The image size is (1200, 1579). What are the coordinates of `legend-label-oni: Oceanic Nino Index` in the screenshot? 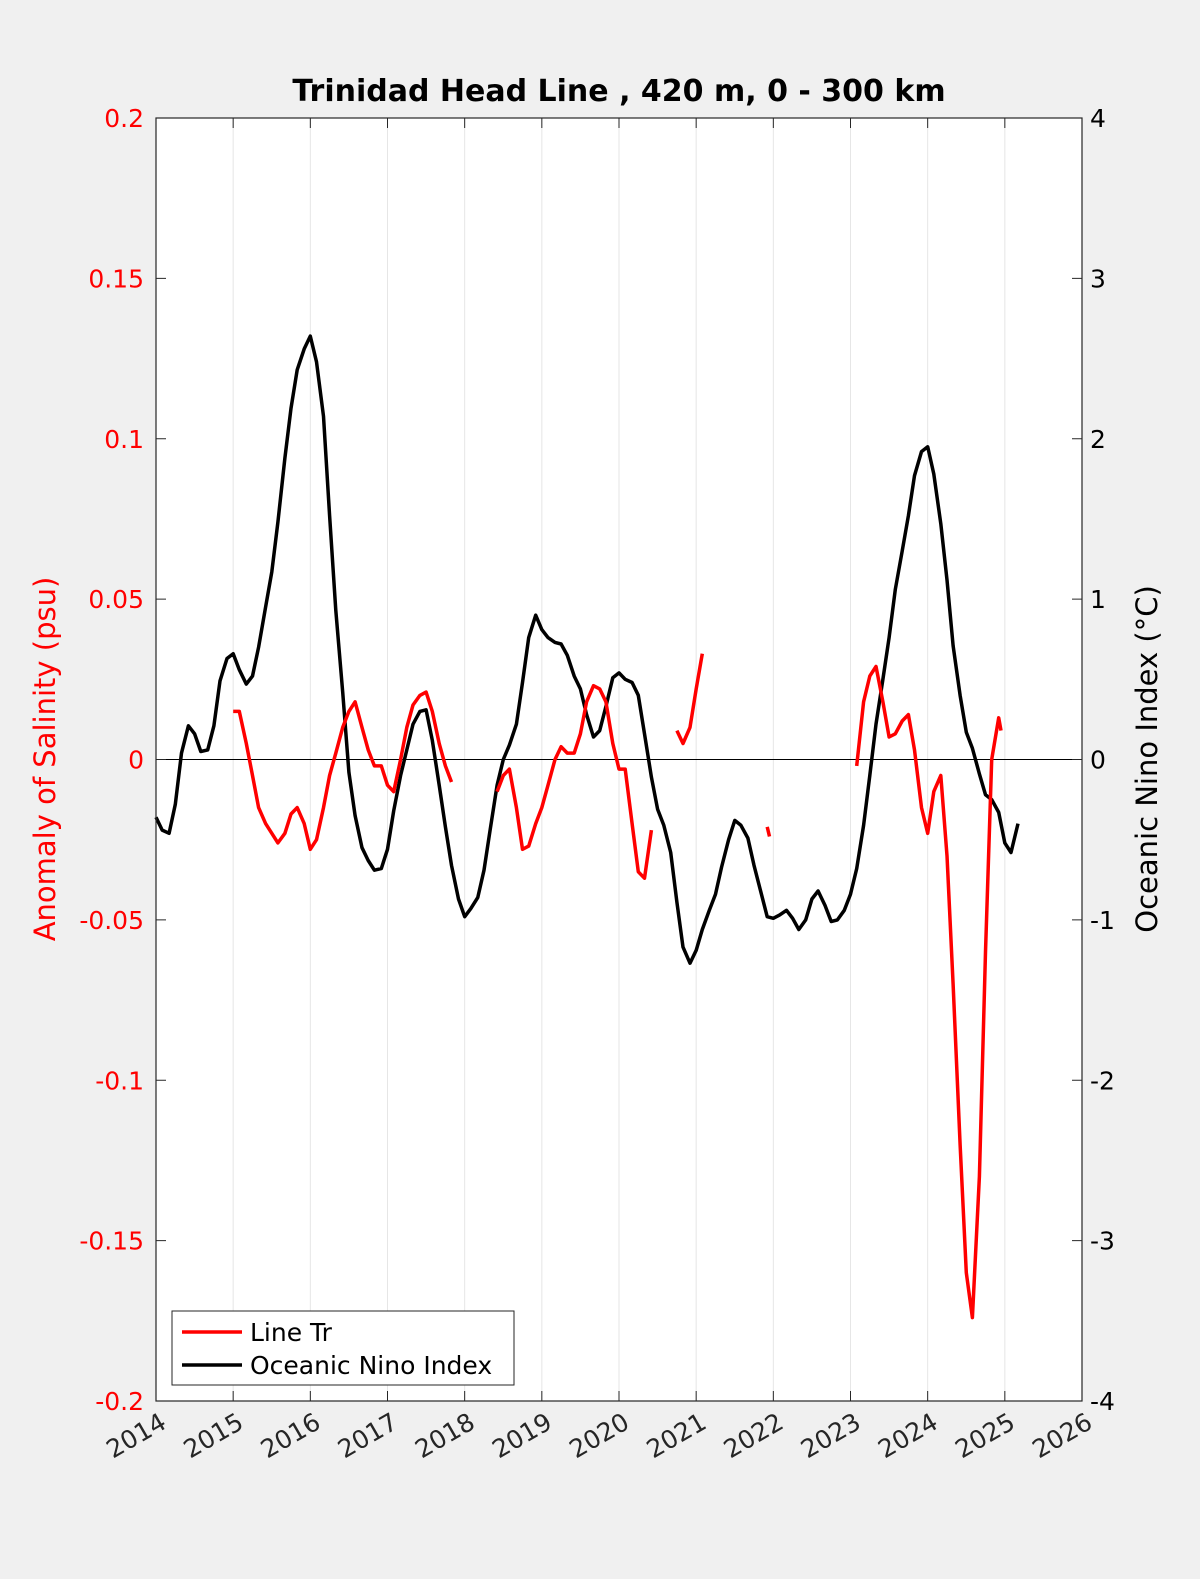 It's located at (371, 1365).